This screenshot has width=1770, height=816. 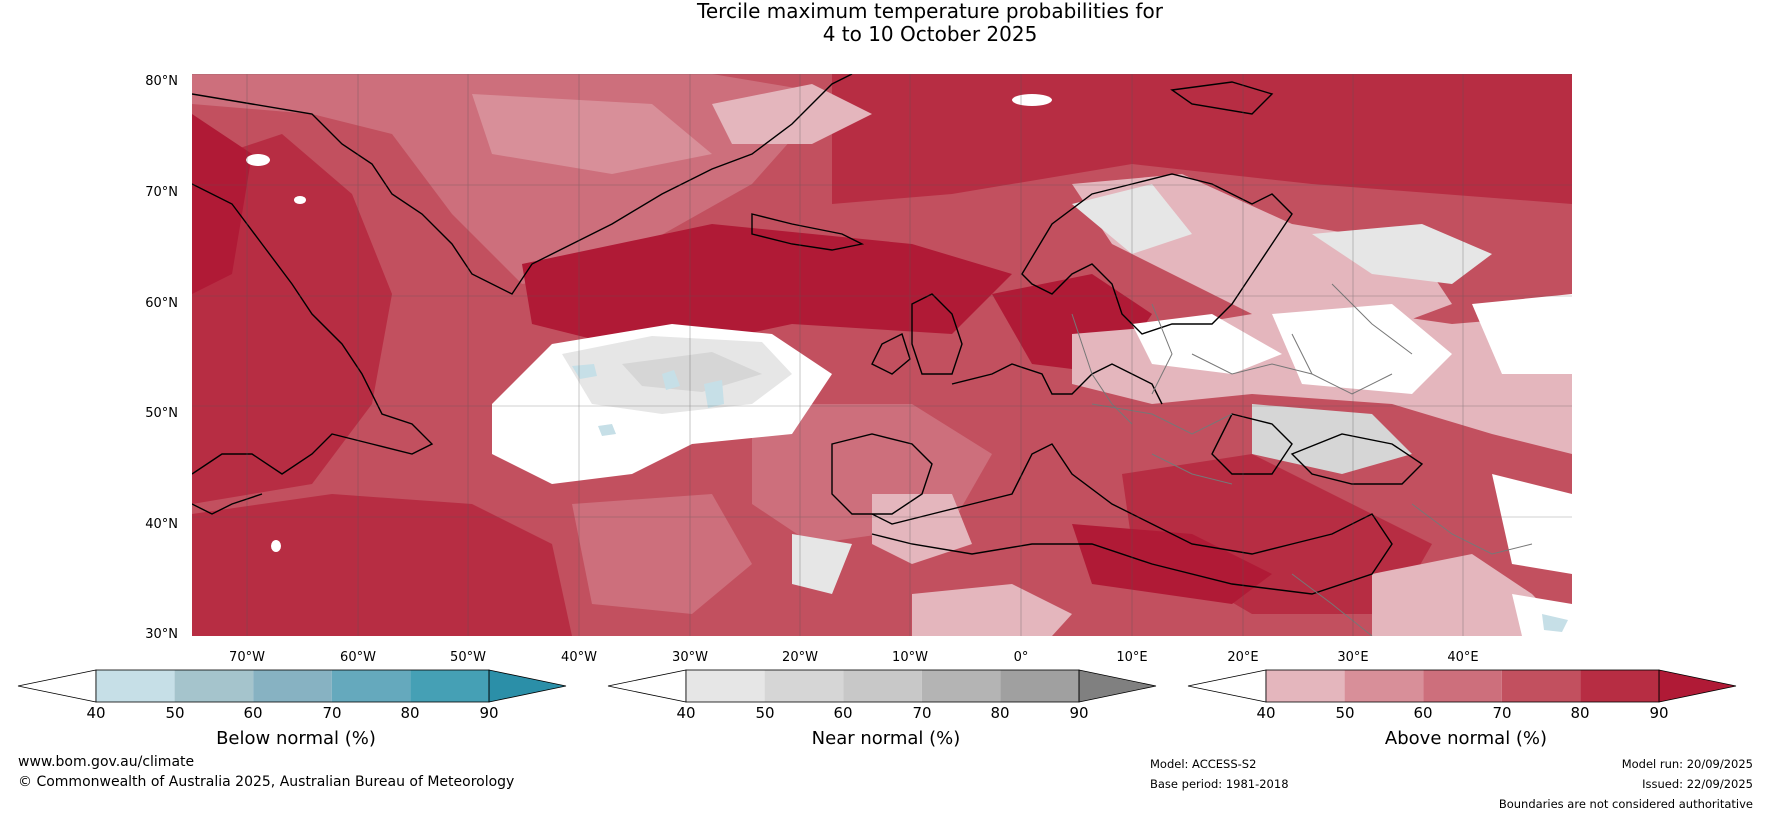 What do you see at coordinates (161, 192) in the screenshot?
I see `lat-label-70n: 70°N` at bounding box center [161, 192].